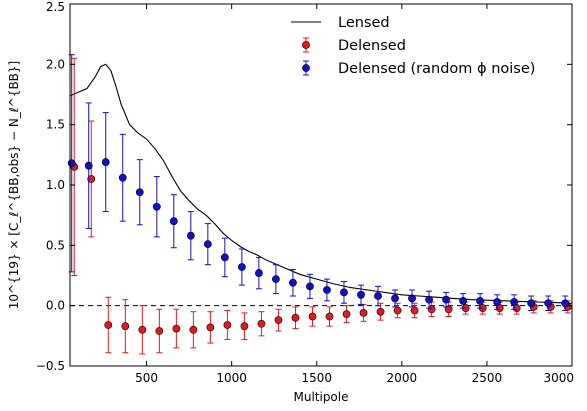  I want to click on legend-entry-1: Delensed, so click(354, 45).